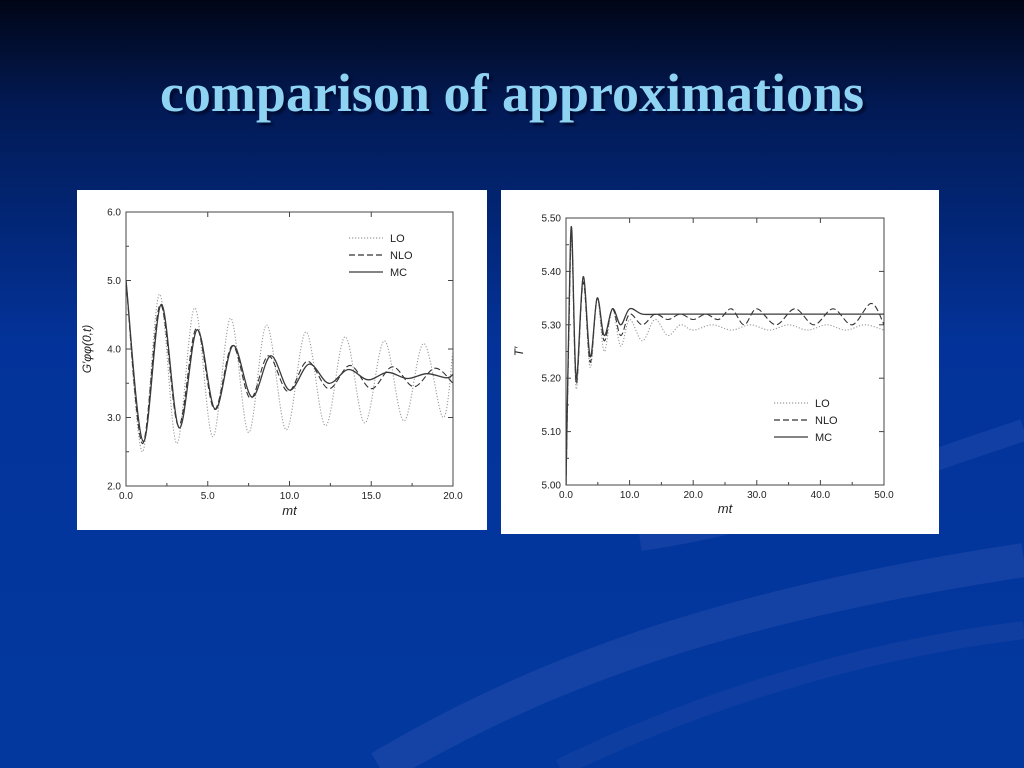 Image resolution: width=1024 pixels, height=768 pixels. I want to click on y-tick-label: 5.20, so click(552, 379).